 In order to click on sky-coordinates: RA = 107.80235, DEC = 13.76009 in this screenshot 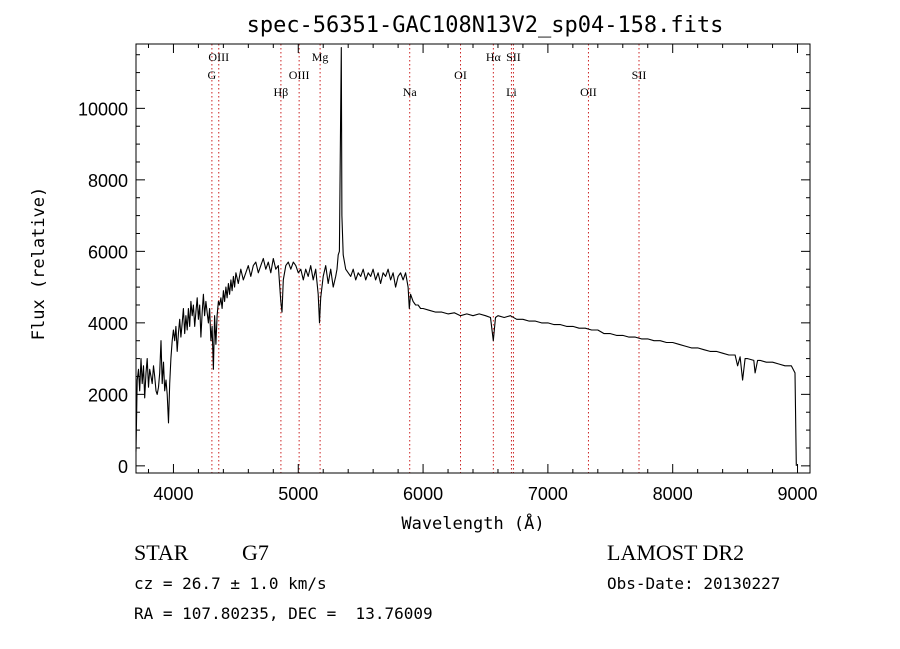, I will do `click(283, 613)`.